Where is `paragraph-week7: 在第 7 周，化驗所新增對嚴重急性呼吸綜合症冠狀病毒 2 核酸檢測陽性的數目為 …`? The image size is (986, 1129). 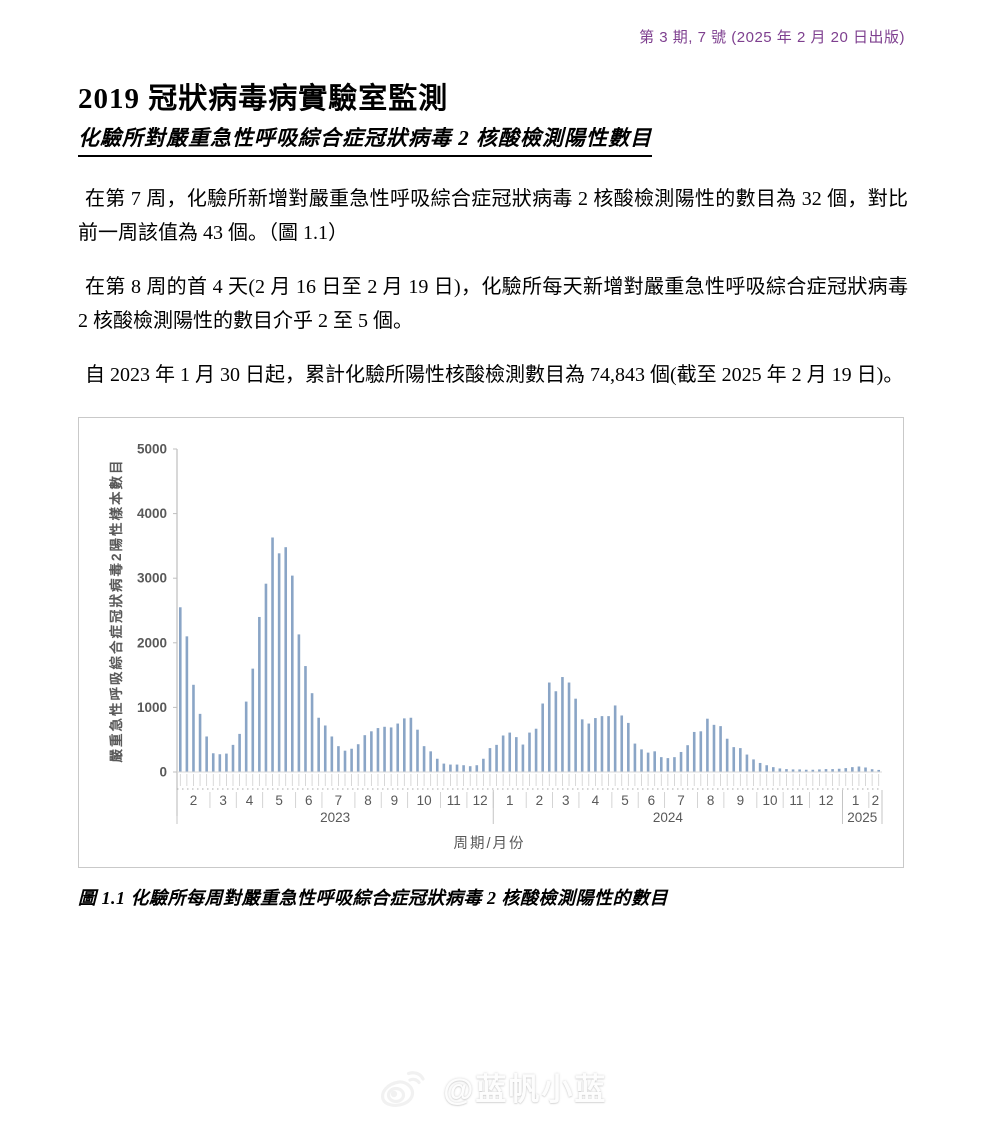 paragraph-week7: 在第 7 周，化驗所新增對嚴重急性呼吸綜合症冠狀病毒 2 核酸檢測陽性的數目為 … is located at coordinates (493, 216).